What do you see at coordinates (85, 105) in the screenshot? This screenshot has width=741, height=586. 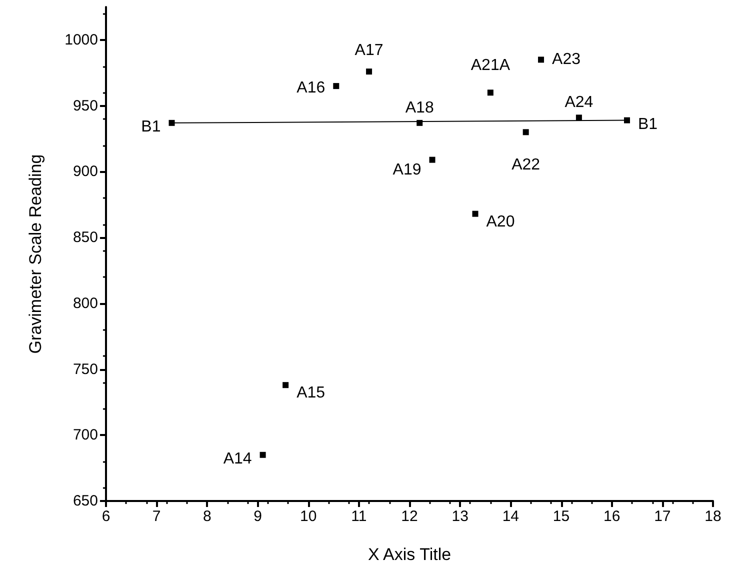 I see `y-tick-label: 950` at bounding box center [85, 105].